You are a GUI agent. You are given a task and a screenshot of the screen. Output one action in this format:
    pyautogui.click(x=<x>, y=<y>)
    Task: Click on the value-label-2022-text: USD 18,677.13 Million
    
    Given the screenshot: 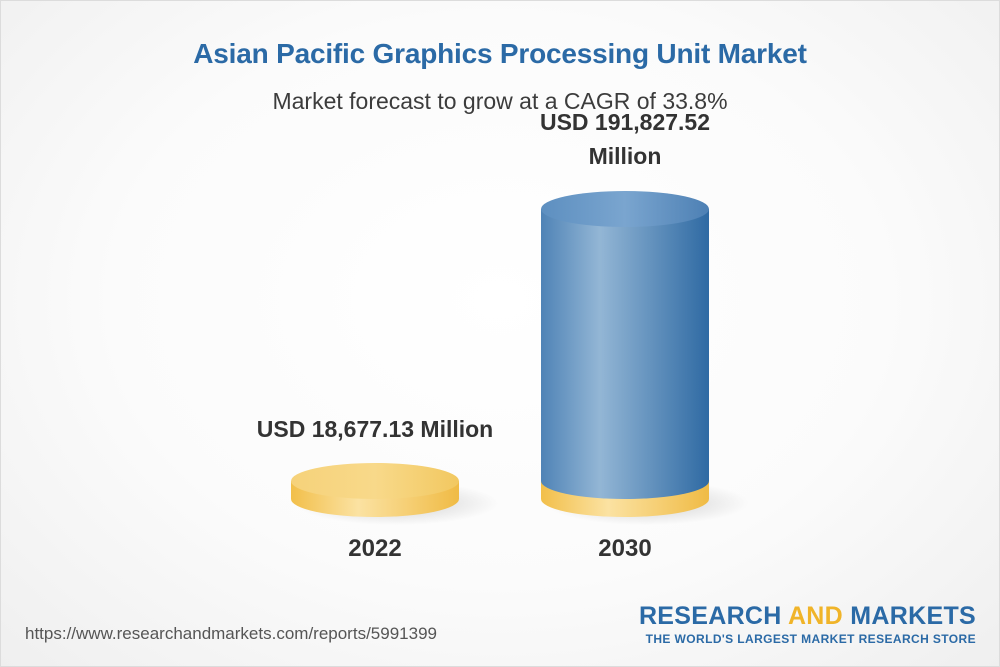 What is the action you would take?
    pyautogui.click(x=375, y=429)
    